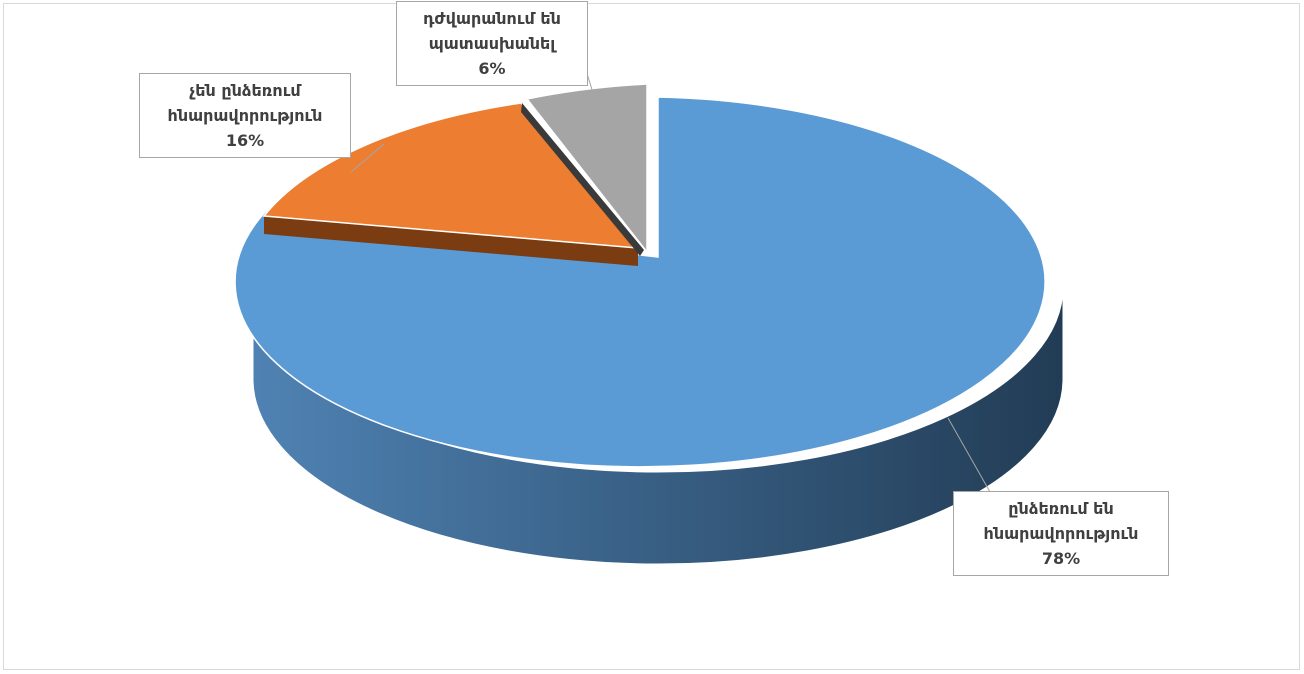 Image resolution: width=1304 pixels, height=674 pixels. What do you see at coordinates (245, 90) in the screenshot?
I see `data-label-line: չեն ընձեռում` at bounding box center [245, 90].